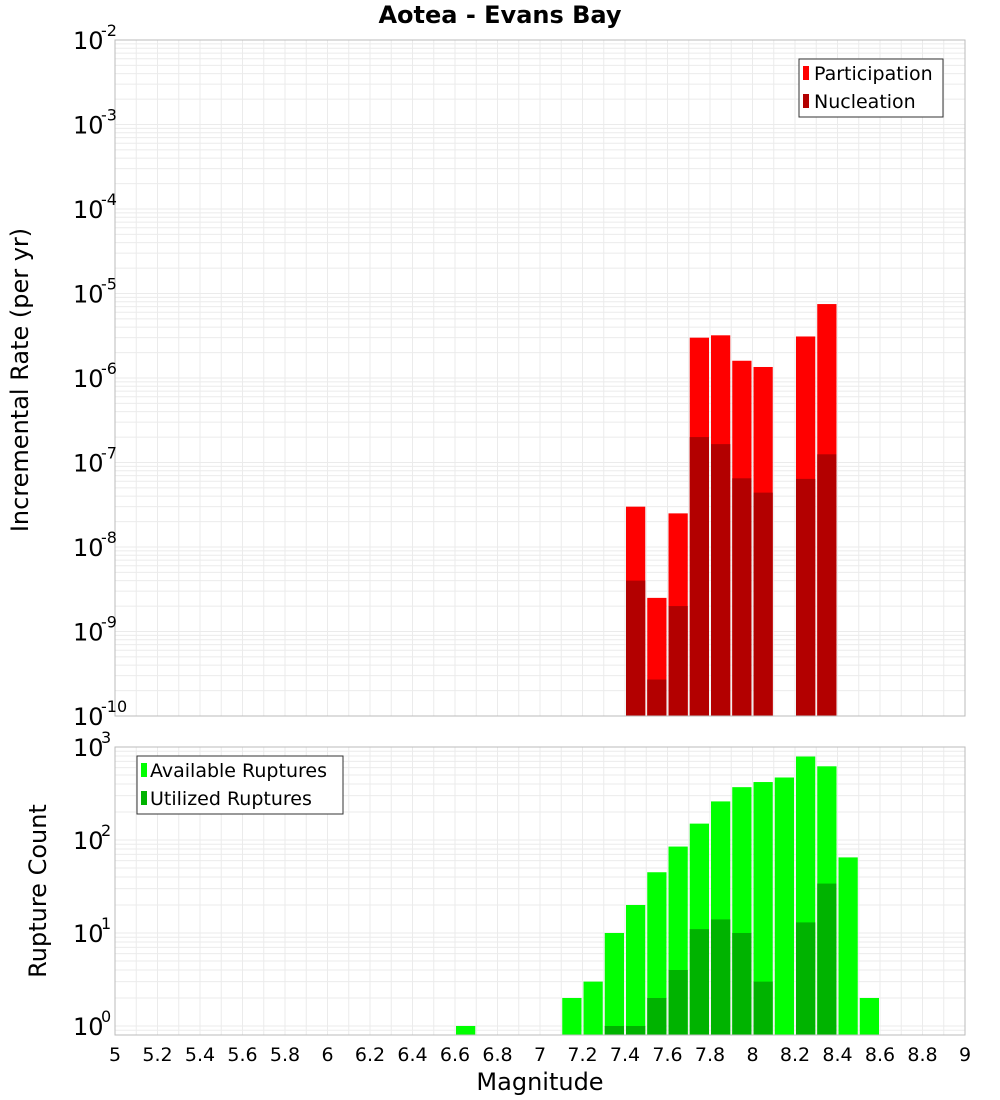 The height and width of the screenshot is (1100, 1000). I want to click on y-tick-label: 10⁻⁶, so click(95, 376).